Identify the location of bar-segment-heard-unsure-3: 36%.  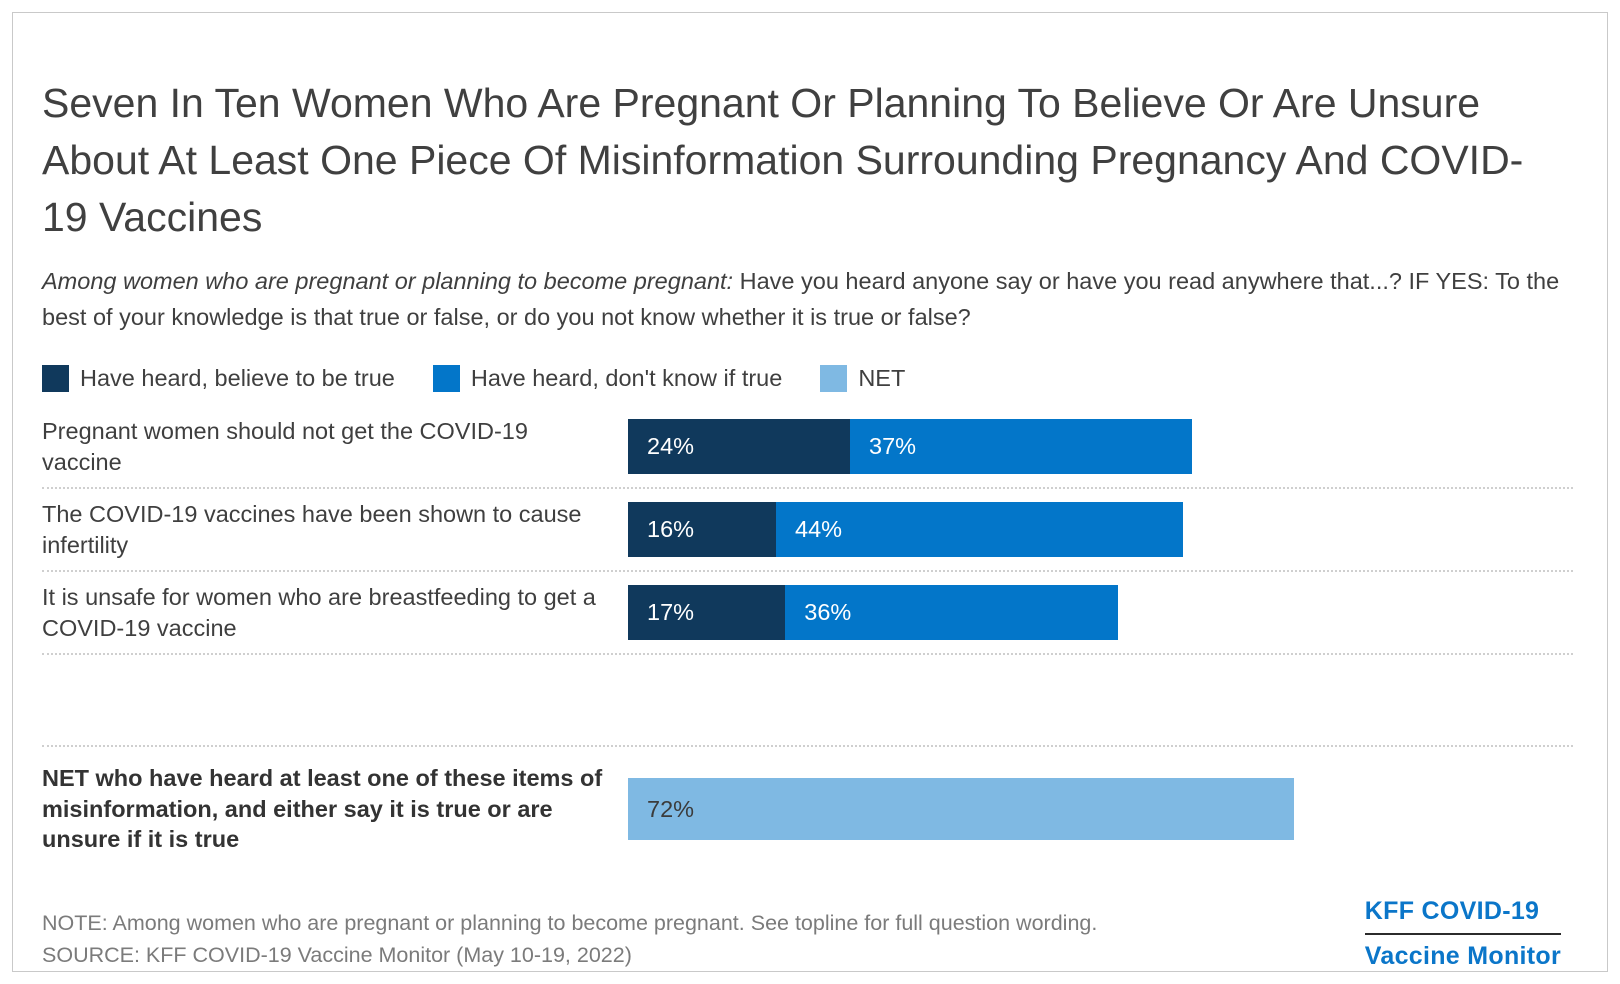
(952, 613).